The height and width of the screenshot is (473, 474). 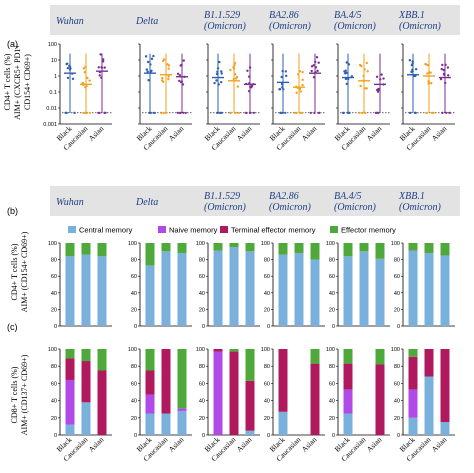 I want to click on y-label-line-0: CD8+ T cells (%), so click(x=14, y=394).